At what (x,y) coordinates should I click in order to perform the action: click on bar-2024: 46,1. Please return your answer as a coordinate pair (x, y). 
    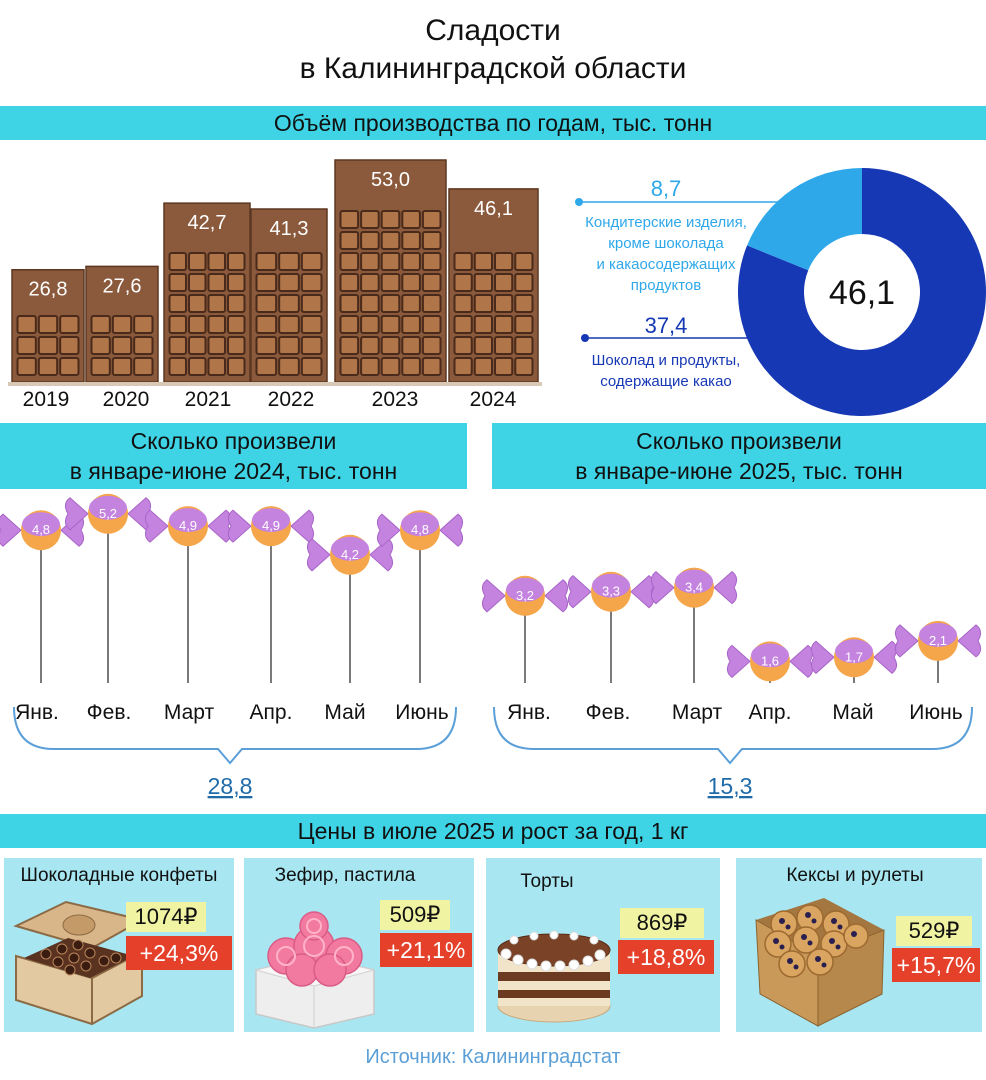
    Looking at the image, I should click on (493, 285).